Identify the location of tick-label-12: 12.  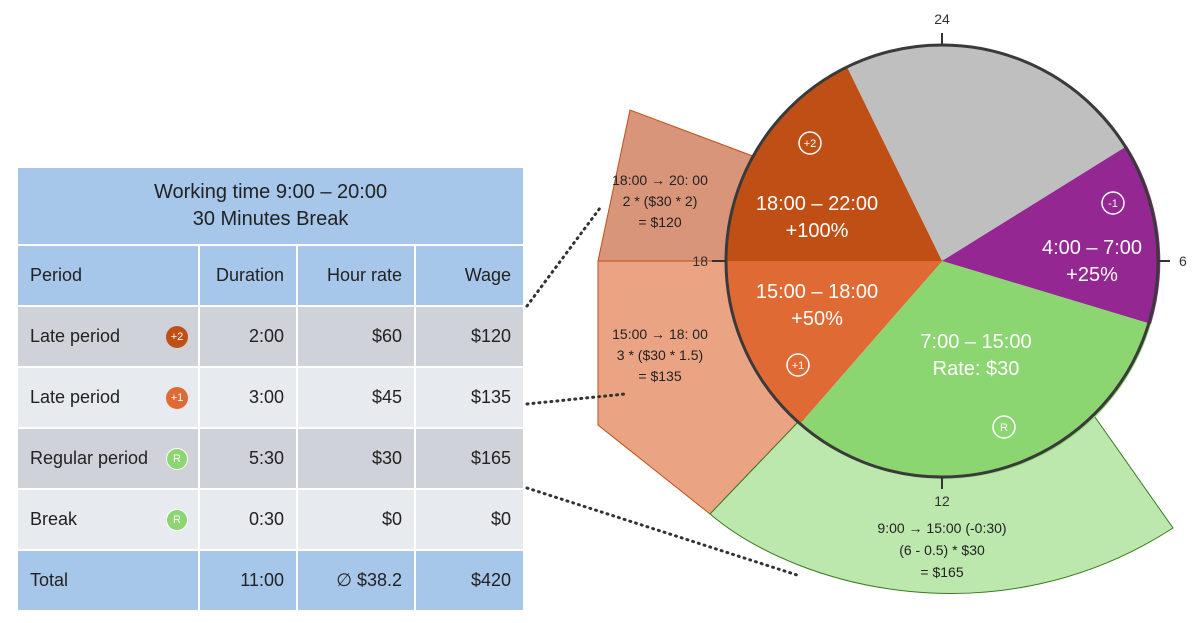
(942, 501).